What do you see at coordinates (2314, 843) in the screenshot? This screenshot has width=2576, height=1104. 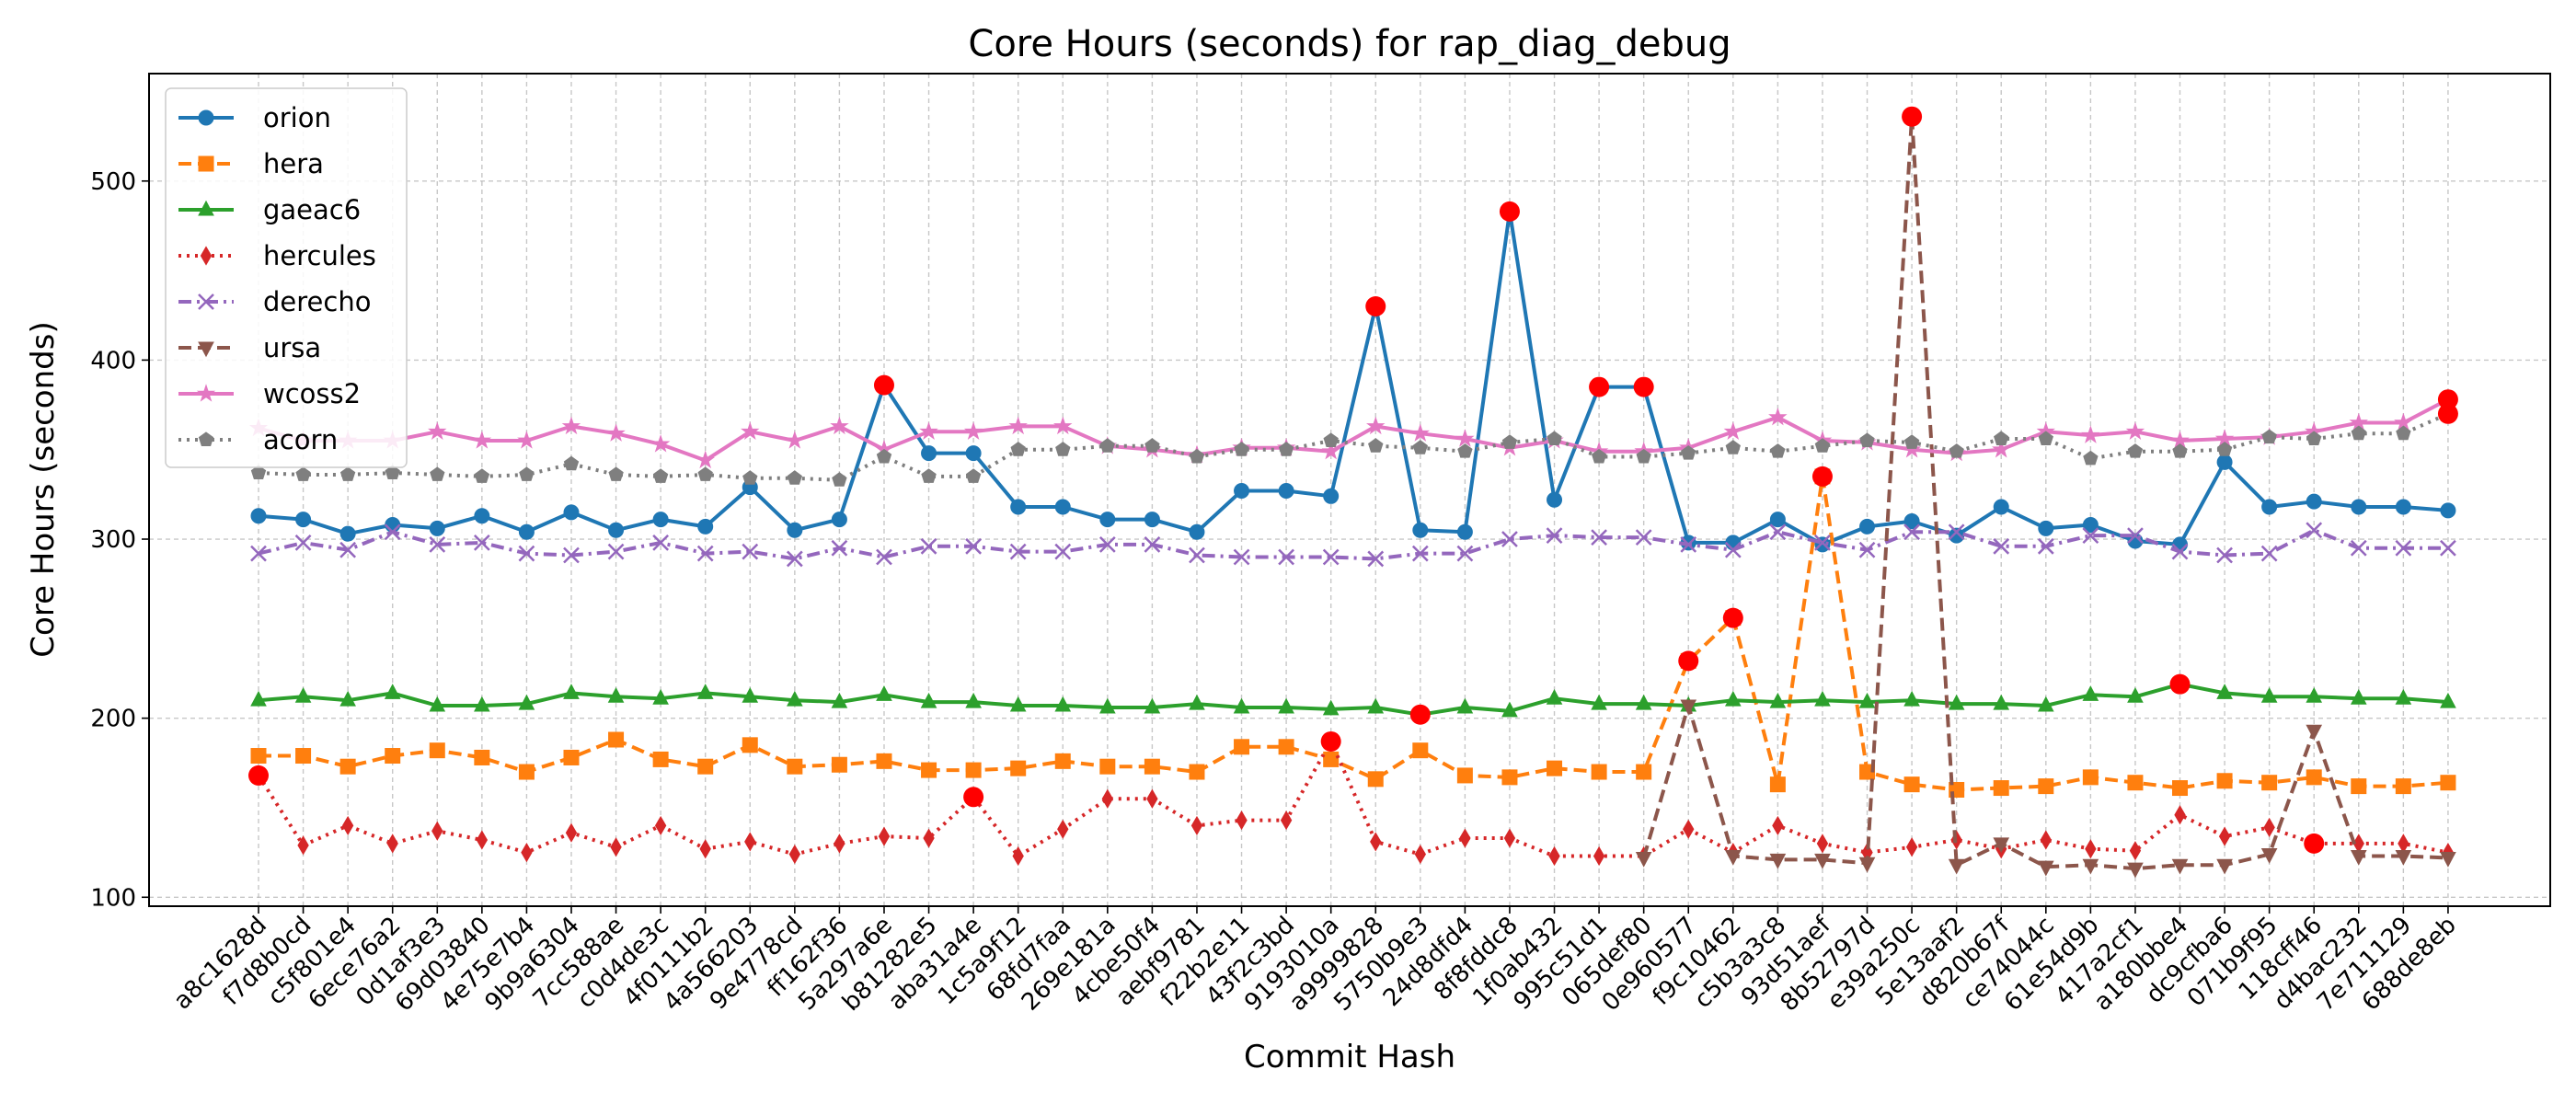 I see `outlier-point-hercules` at bounding box center [2314, 843].